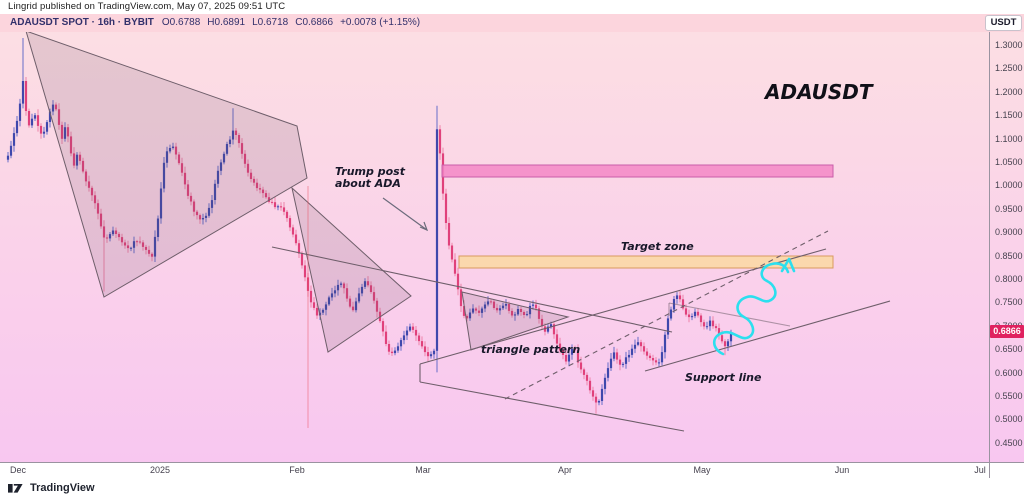 The width and height of the screenshot is (1024, 497). I want to click on ohlc-field-c: C0.6866, so click(314, 22).